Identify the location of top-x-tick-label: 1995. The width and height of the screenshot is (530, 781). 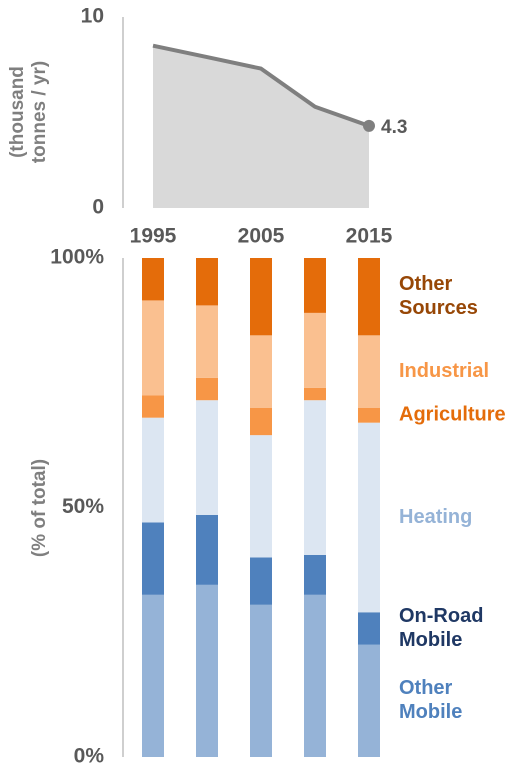
(153, 236).